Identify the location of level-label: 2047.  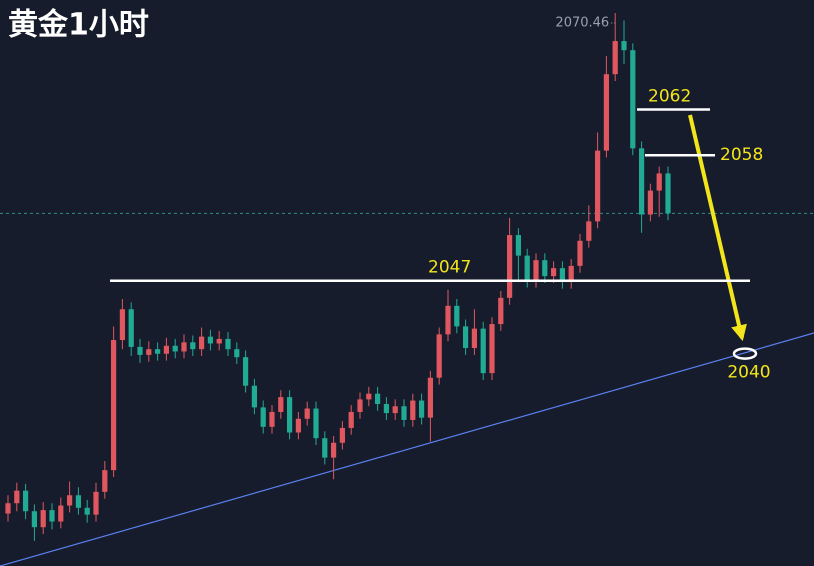
(449, 268).